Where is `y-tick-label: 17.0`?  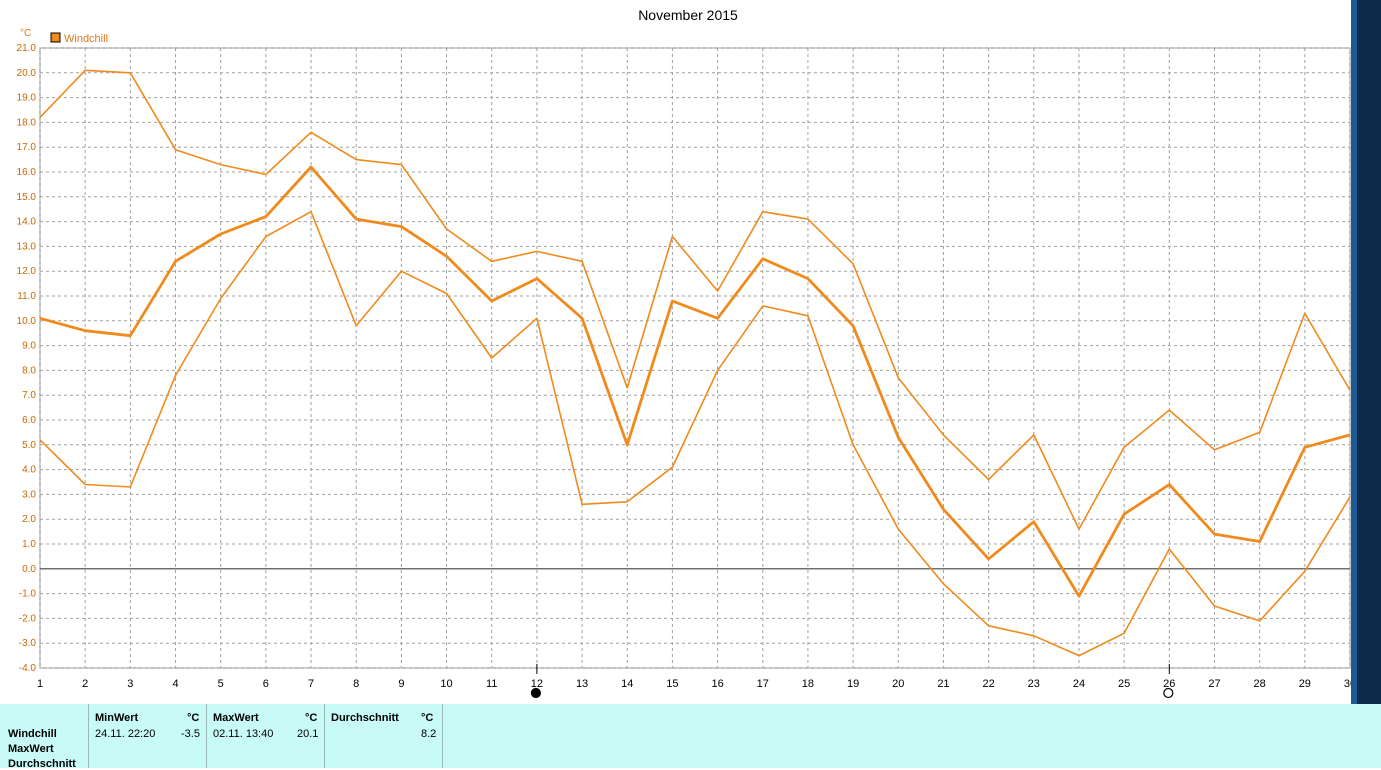
y-tick-label: 17.0 is located at coordinates (27, 147).